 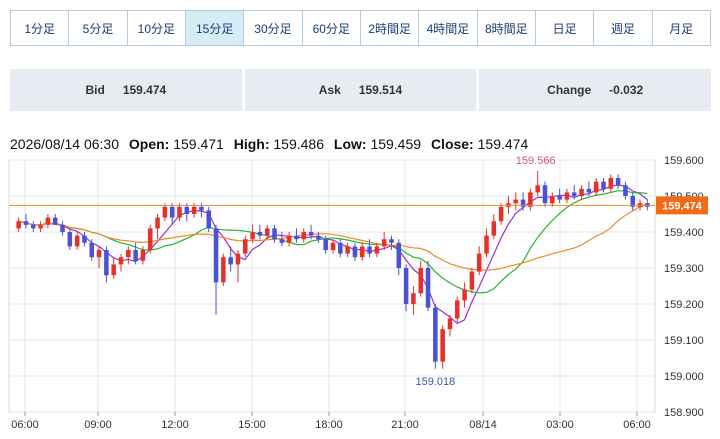 What do you see at coordinates (149, 144) in the screenshot?
I see `open-label: Open:` at bounding box center [149, 144].